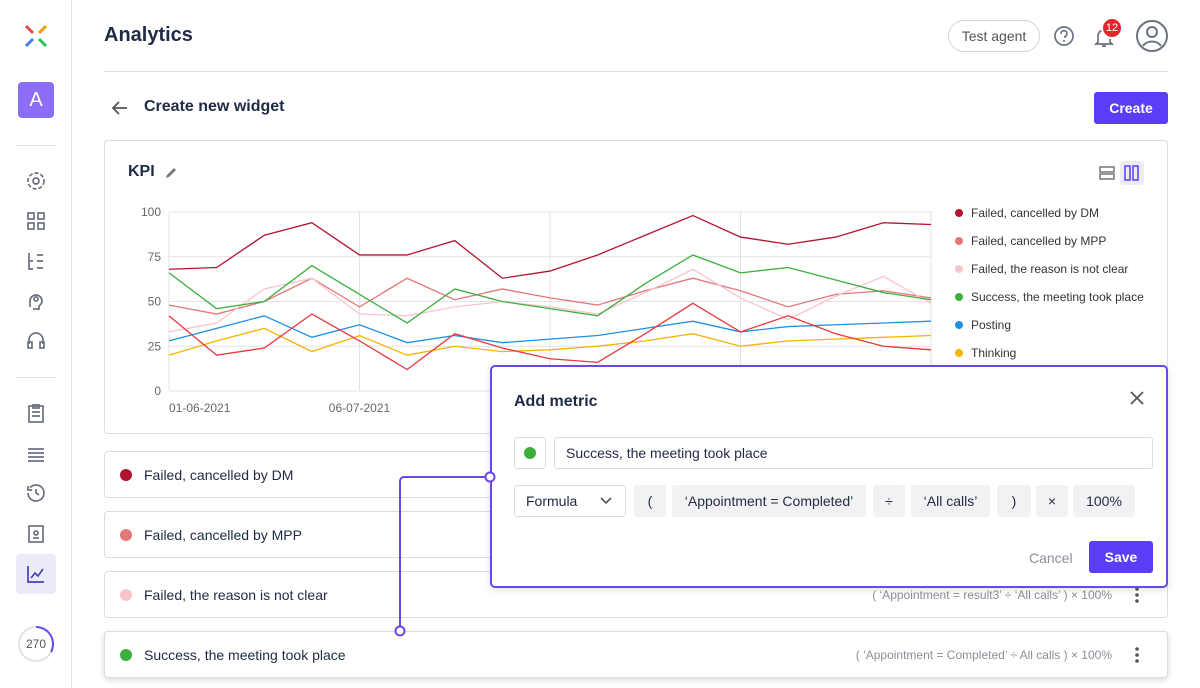 The image size is (1200, 688). Describe the element at coordinates (769, 501) in the screenshot. I see `formula-token: ‘Appointment = Completed’` at that location.